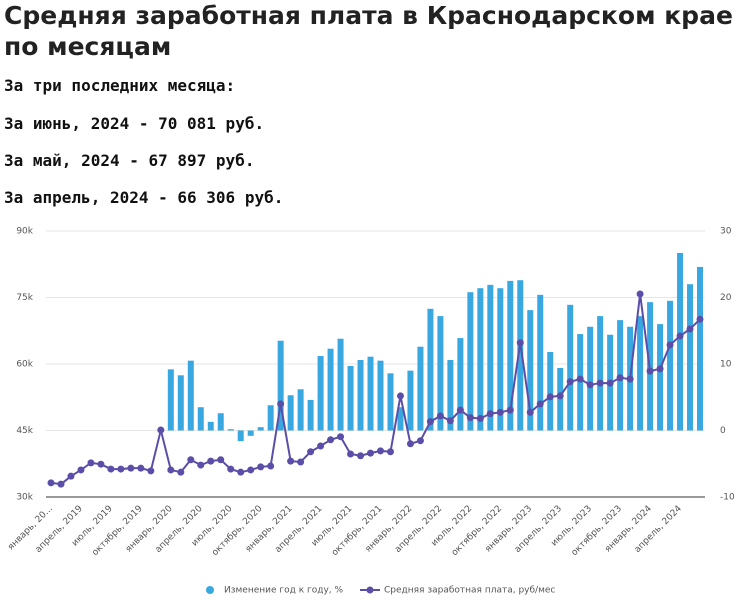 Image resolution: width=751 pixels, height=603 pixels. Describe the element at coordinates (723, 431) in the screenshot. I see `y2-tick-label: 0` at that location.